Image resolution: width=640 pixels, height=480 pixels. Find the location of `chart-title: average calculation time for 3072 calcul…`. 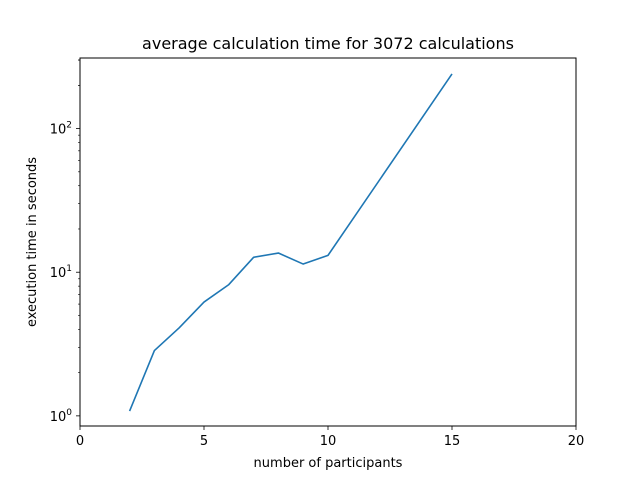

chart-title: average calculation time for 3072 calcul… is located at coordinates (328, 43).